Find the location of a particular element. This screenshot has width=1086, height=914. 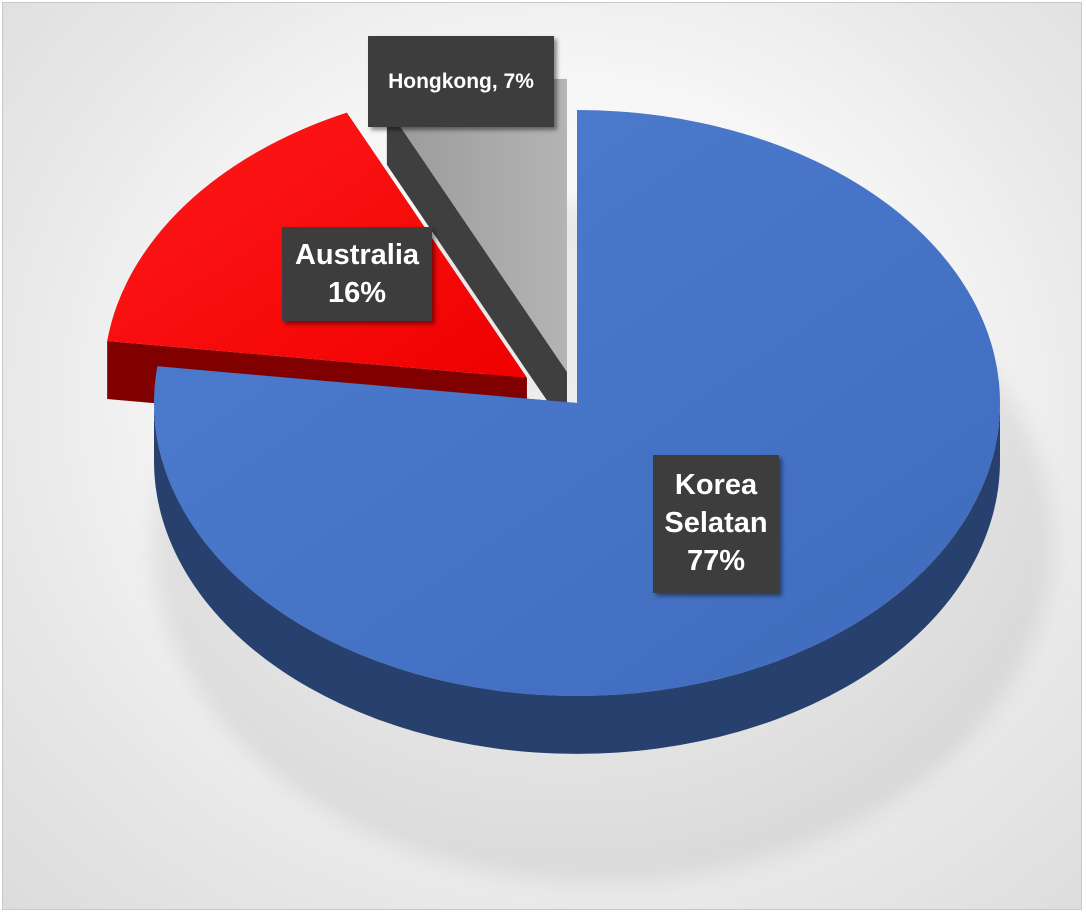

data-label-korea-line1: Korea is located at coordinates (716, 485).